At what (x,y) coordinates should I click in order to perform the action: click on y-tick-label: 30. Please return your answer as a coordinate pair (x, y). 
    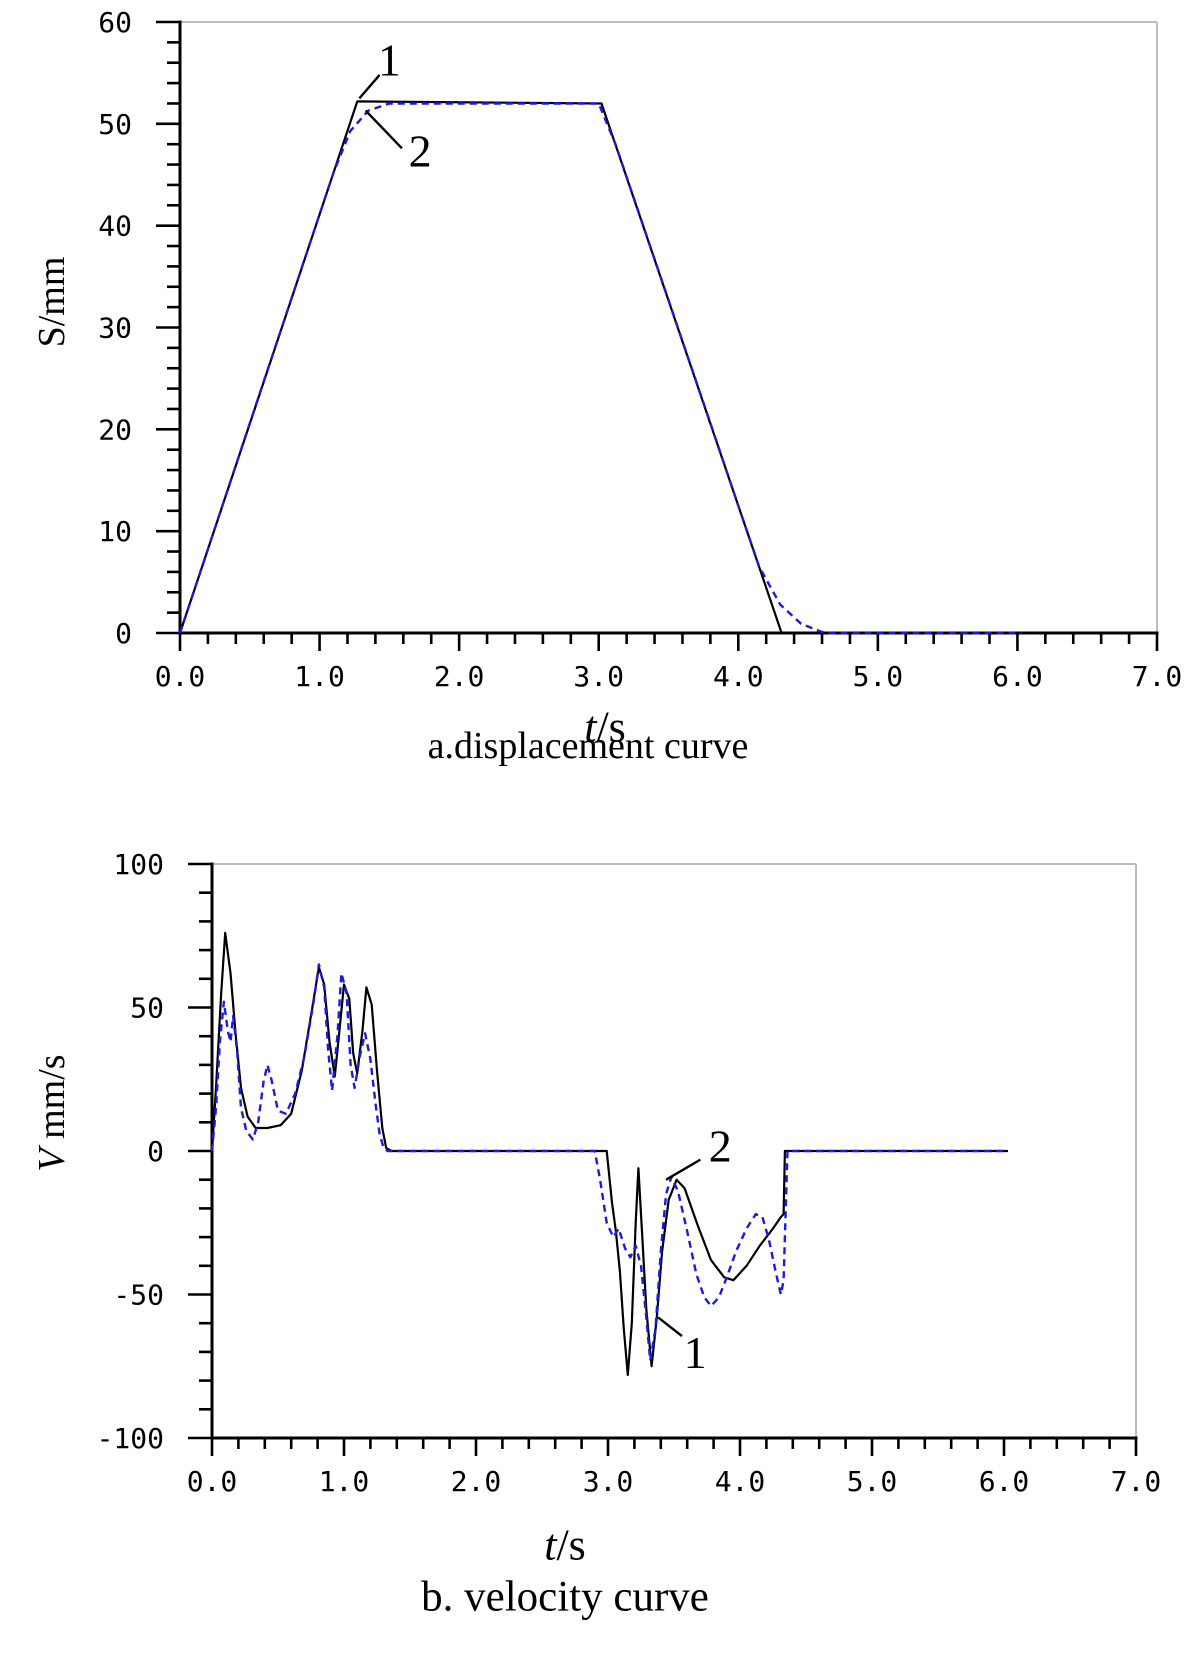
    Looking at the image, I should click on (115, 328).